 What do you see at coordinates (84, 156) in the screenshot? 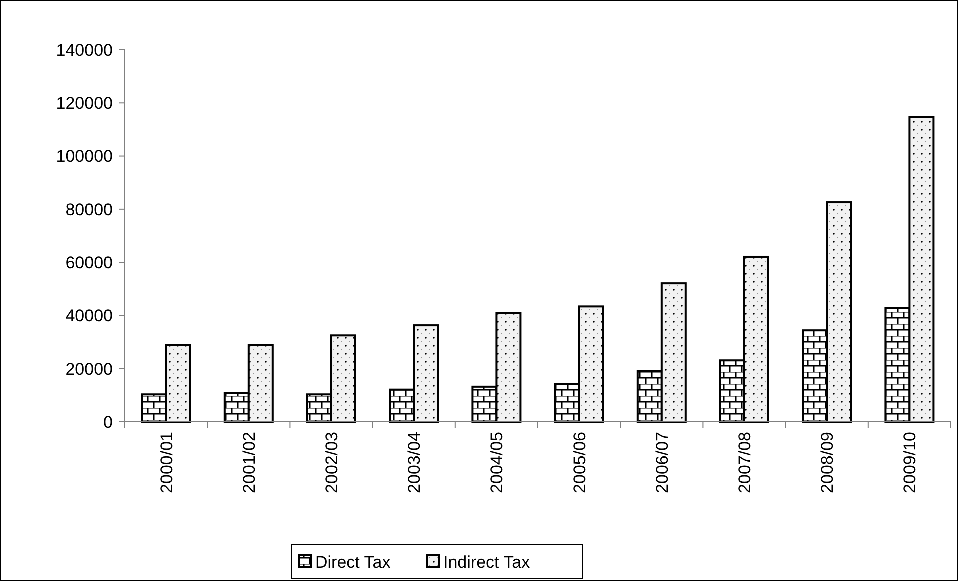
I see `y-tick-label: 100000` at bounding box center [84, 156].